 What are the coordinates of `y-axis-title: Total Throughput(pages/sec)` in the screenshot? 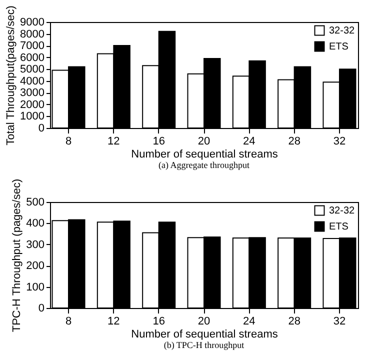 It's located at (11, 76).